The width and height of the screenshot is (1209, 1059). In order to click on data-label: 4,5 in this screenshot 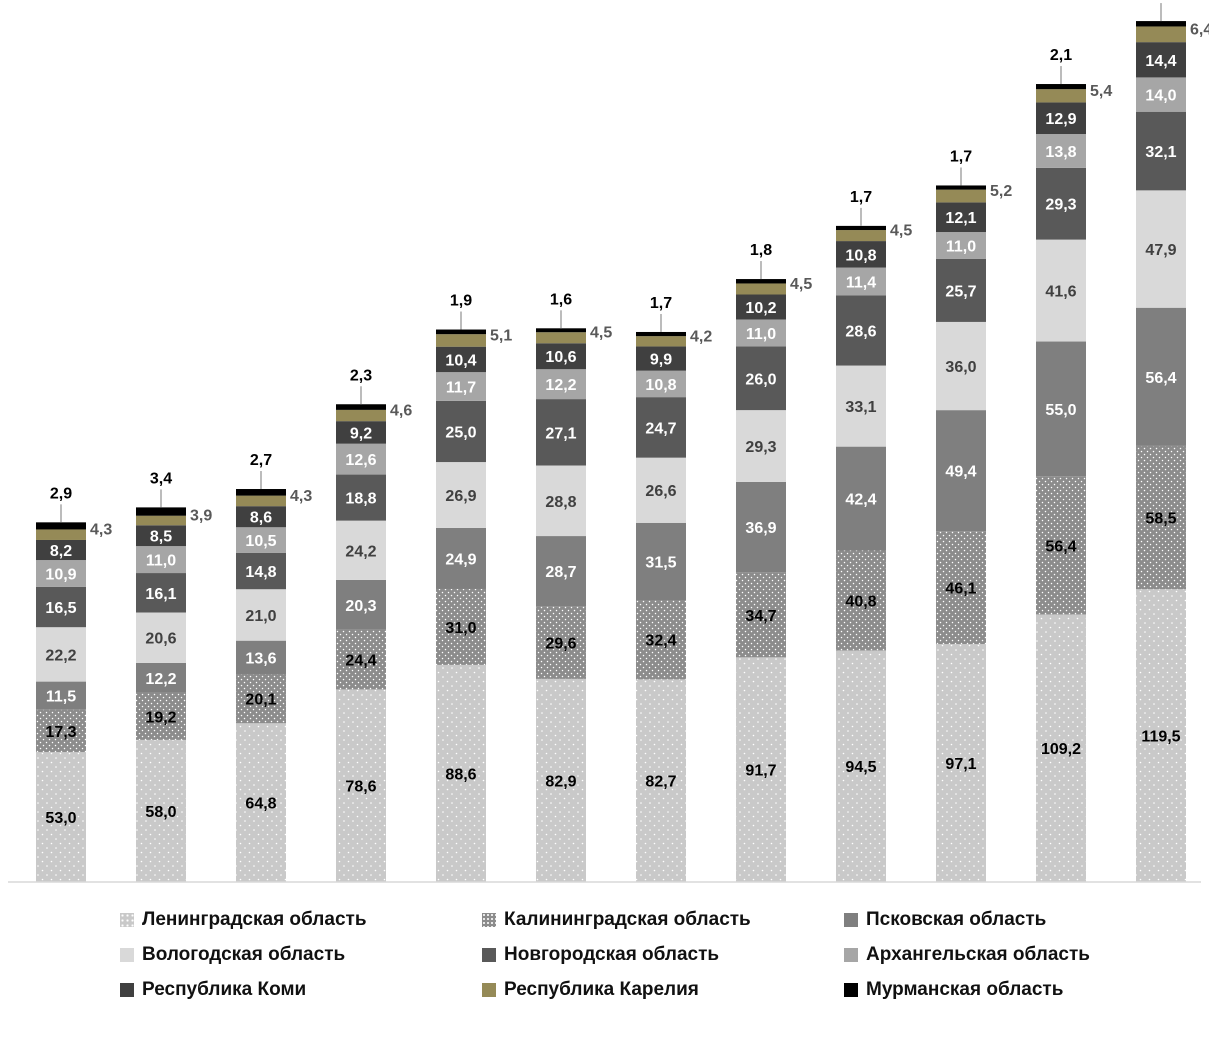, I will do `click(901, 231)`.